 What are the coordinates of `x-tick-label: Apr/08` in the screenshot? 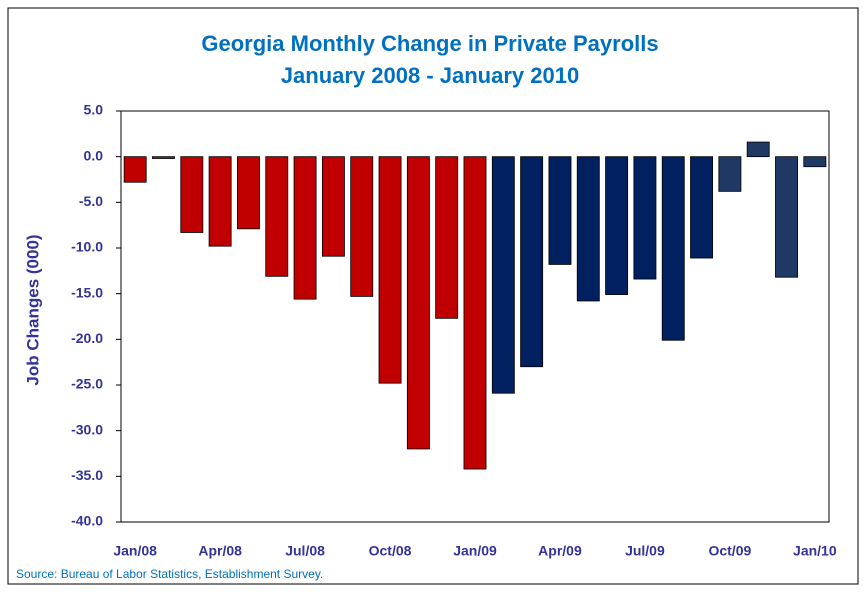 It's located at (220, 551).